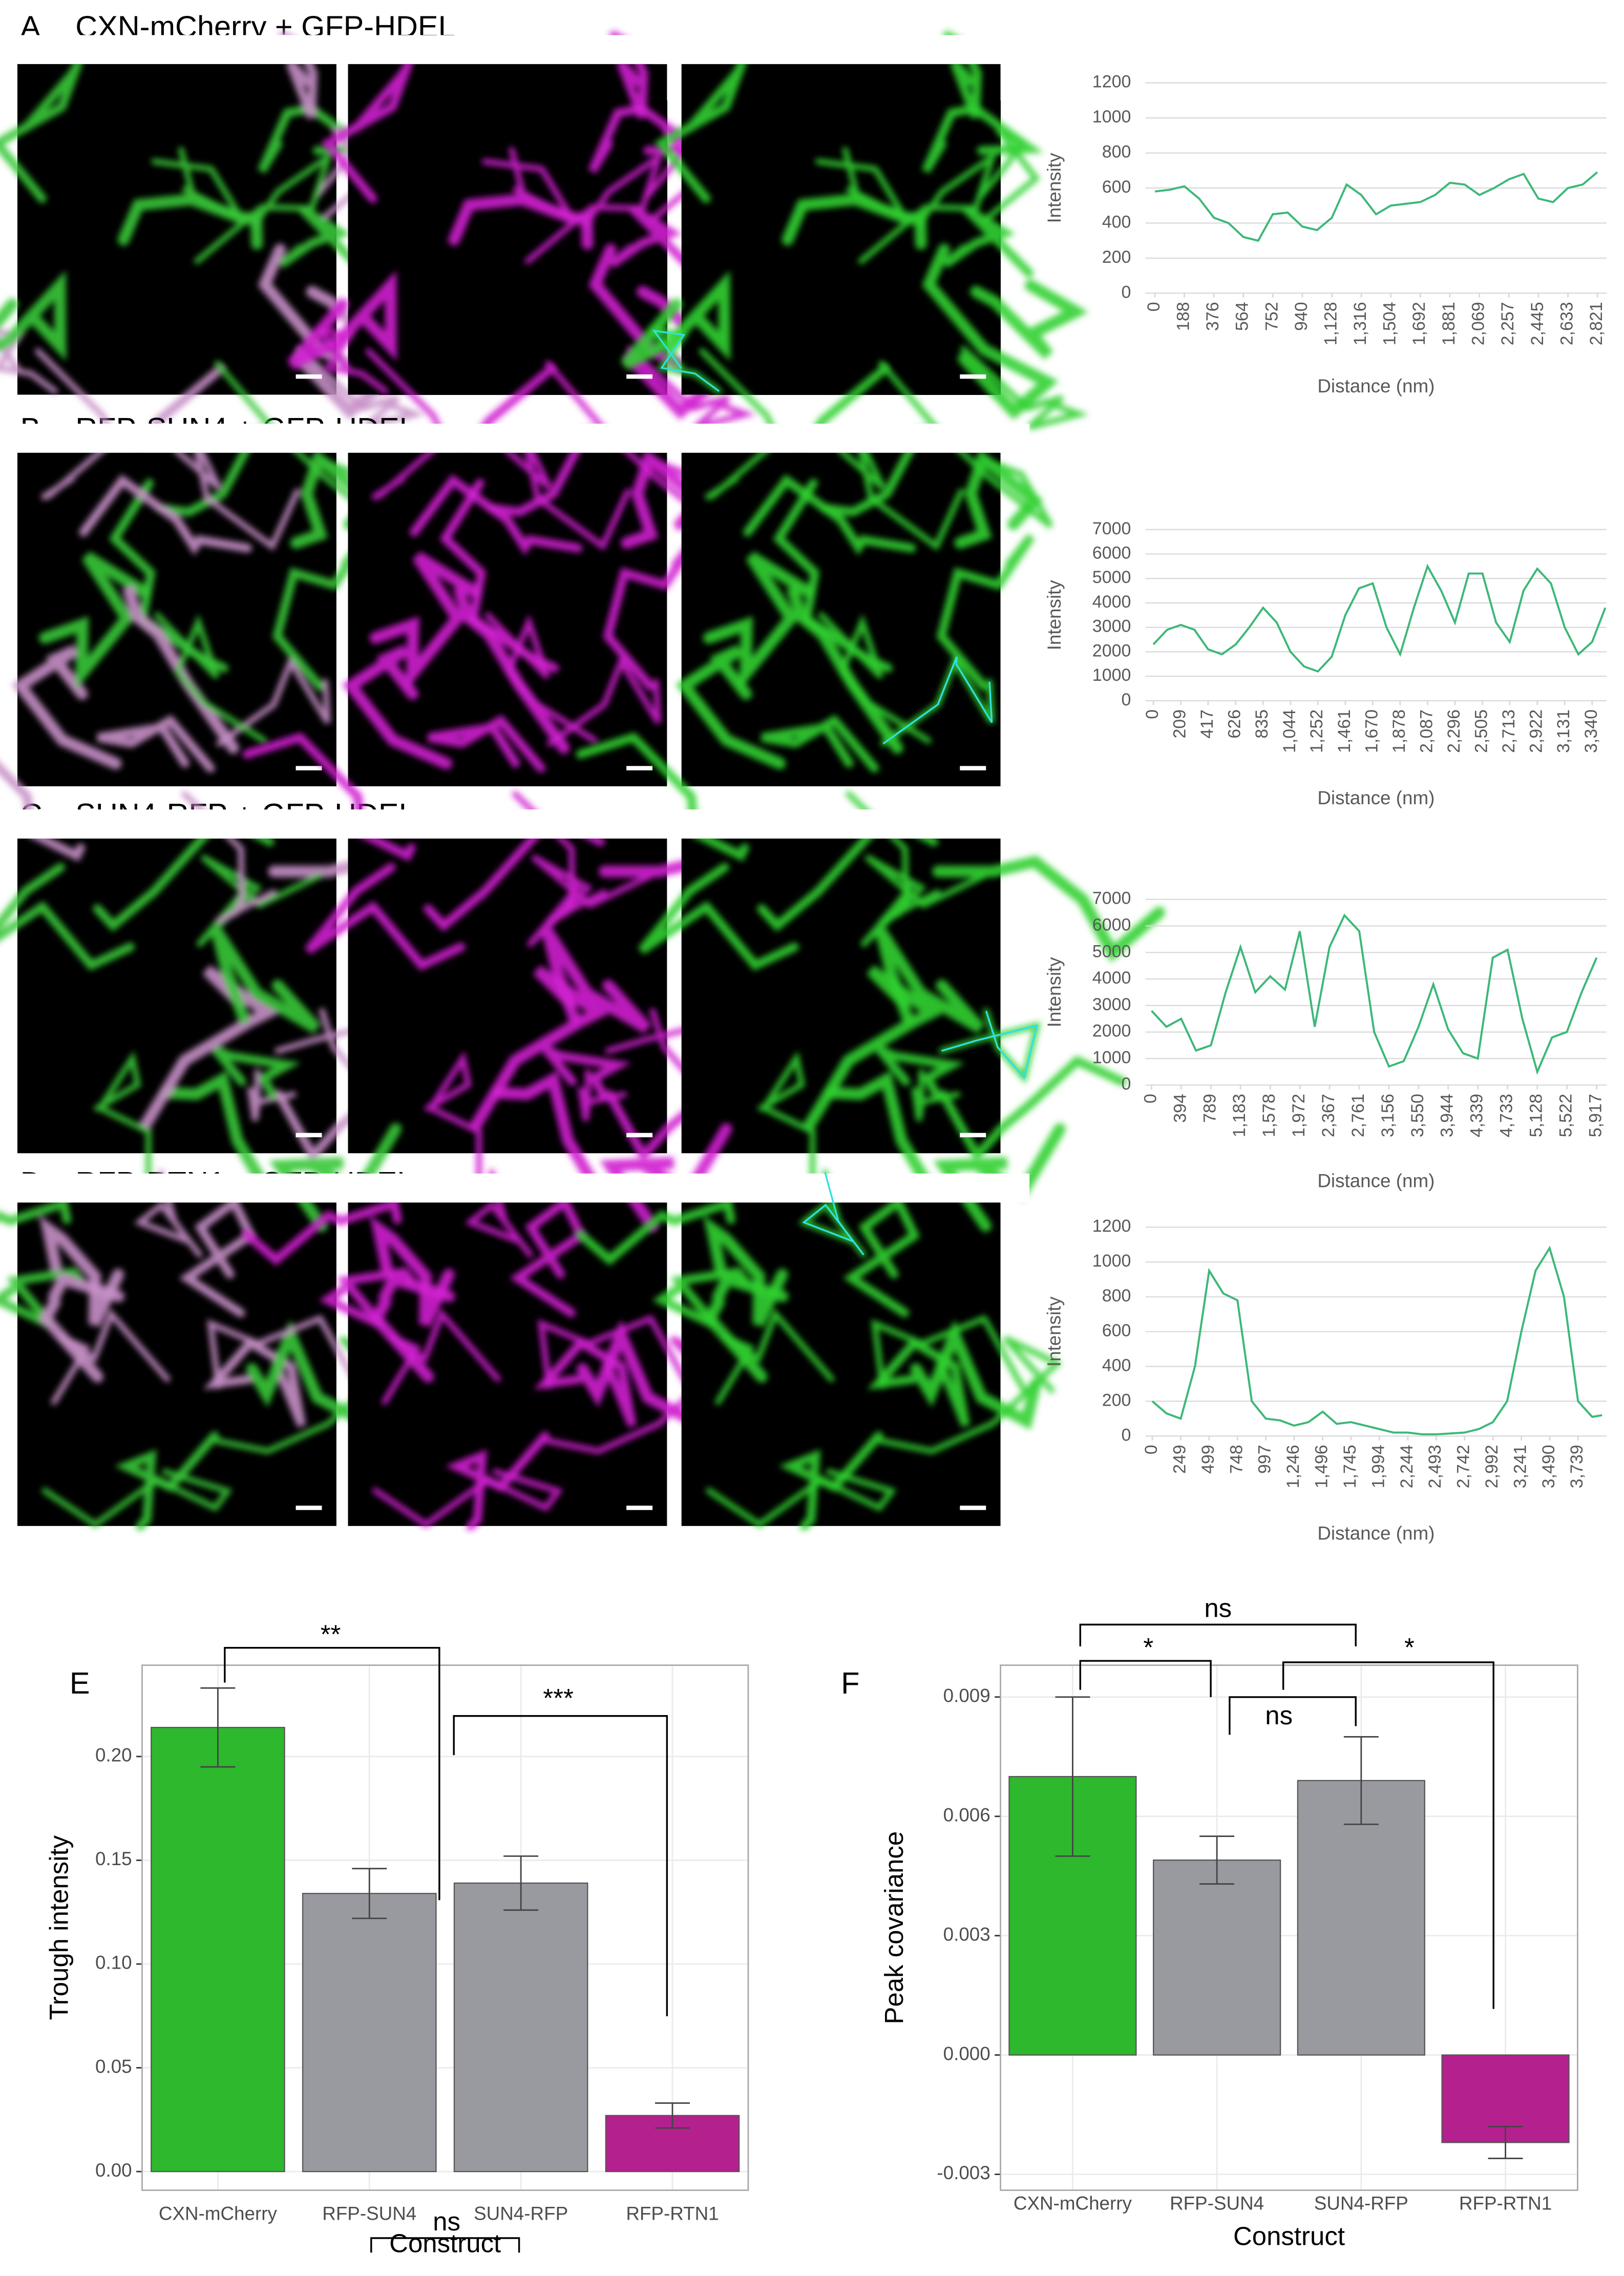 The height and width of the screenshot is (2276, 1624). I want to click on y-tick-label: 2000, so click(1111, 651).